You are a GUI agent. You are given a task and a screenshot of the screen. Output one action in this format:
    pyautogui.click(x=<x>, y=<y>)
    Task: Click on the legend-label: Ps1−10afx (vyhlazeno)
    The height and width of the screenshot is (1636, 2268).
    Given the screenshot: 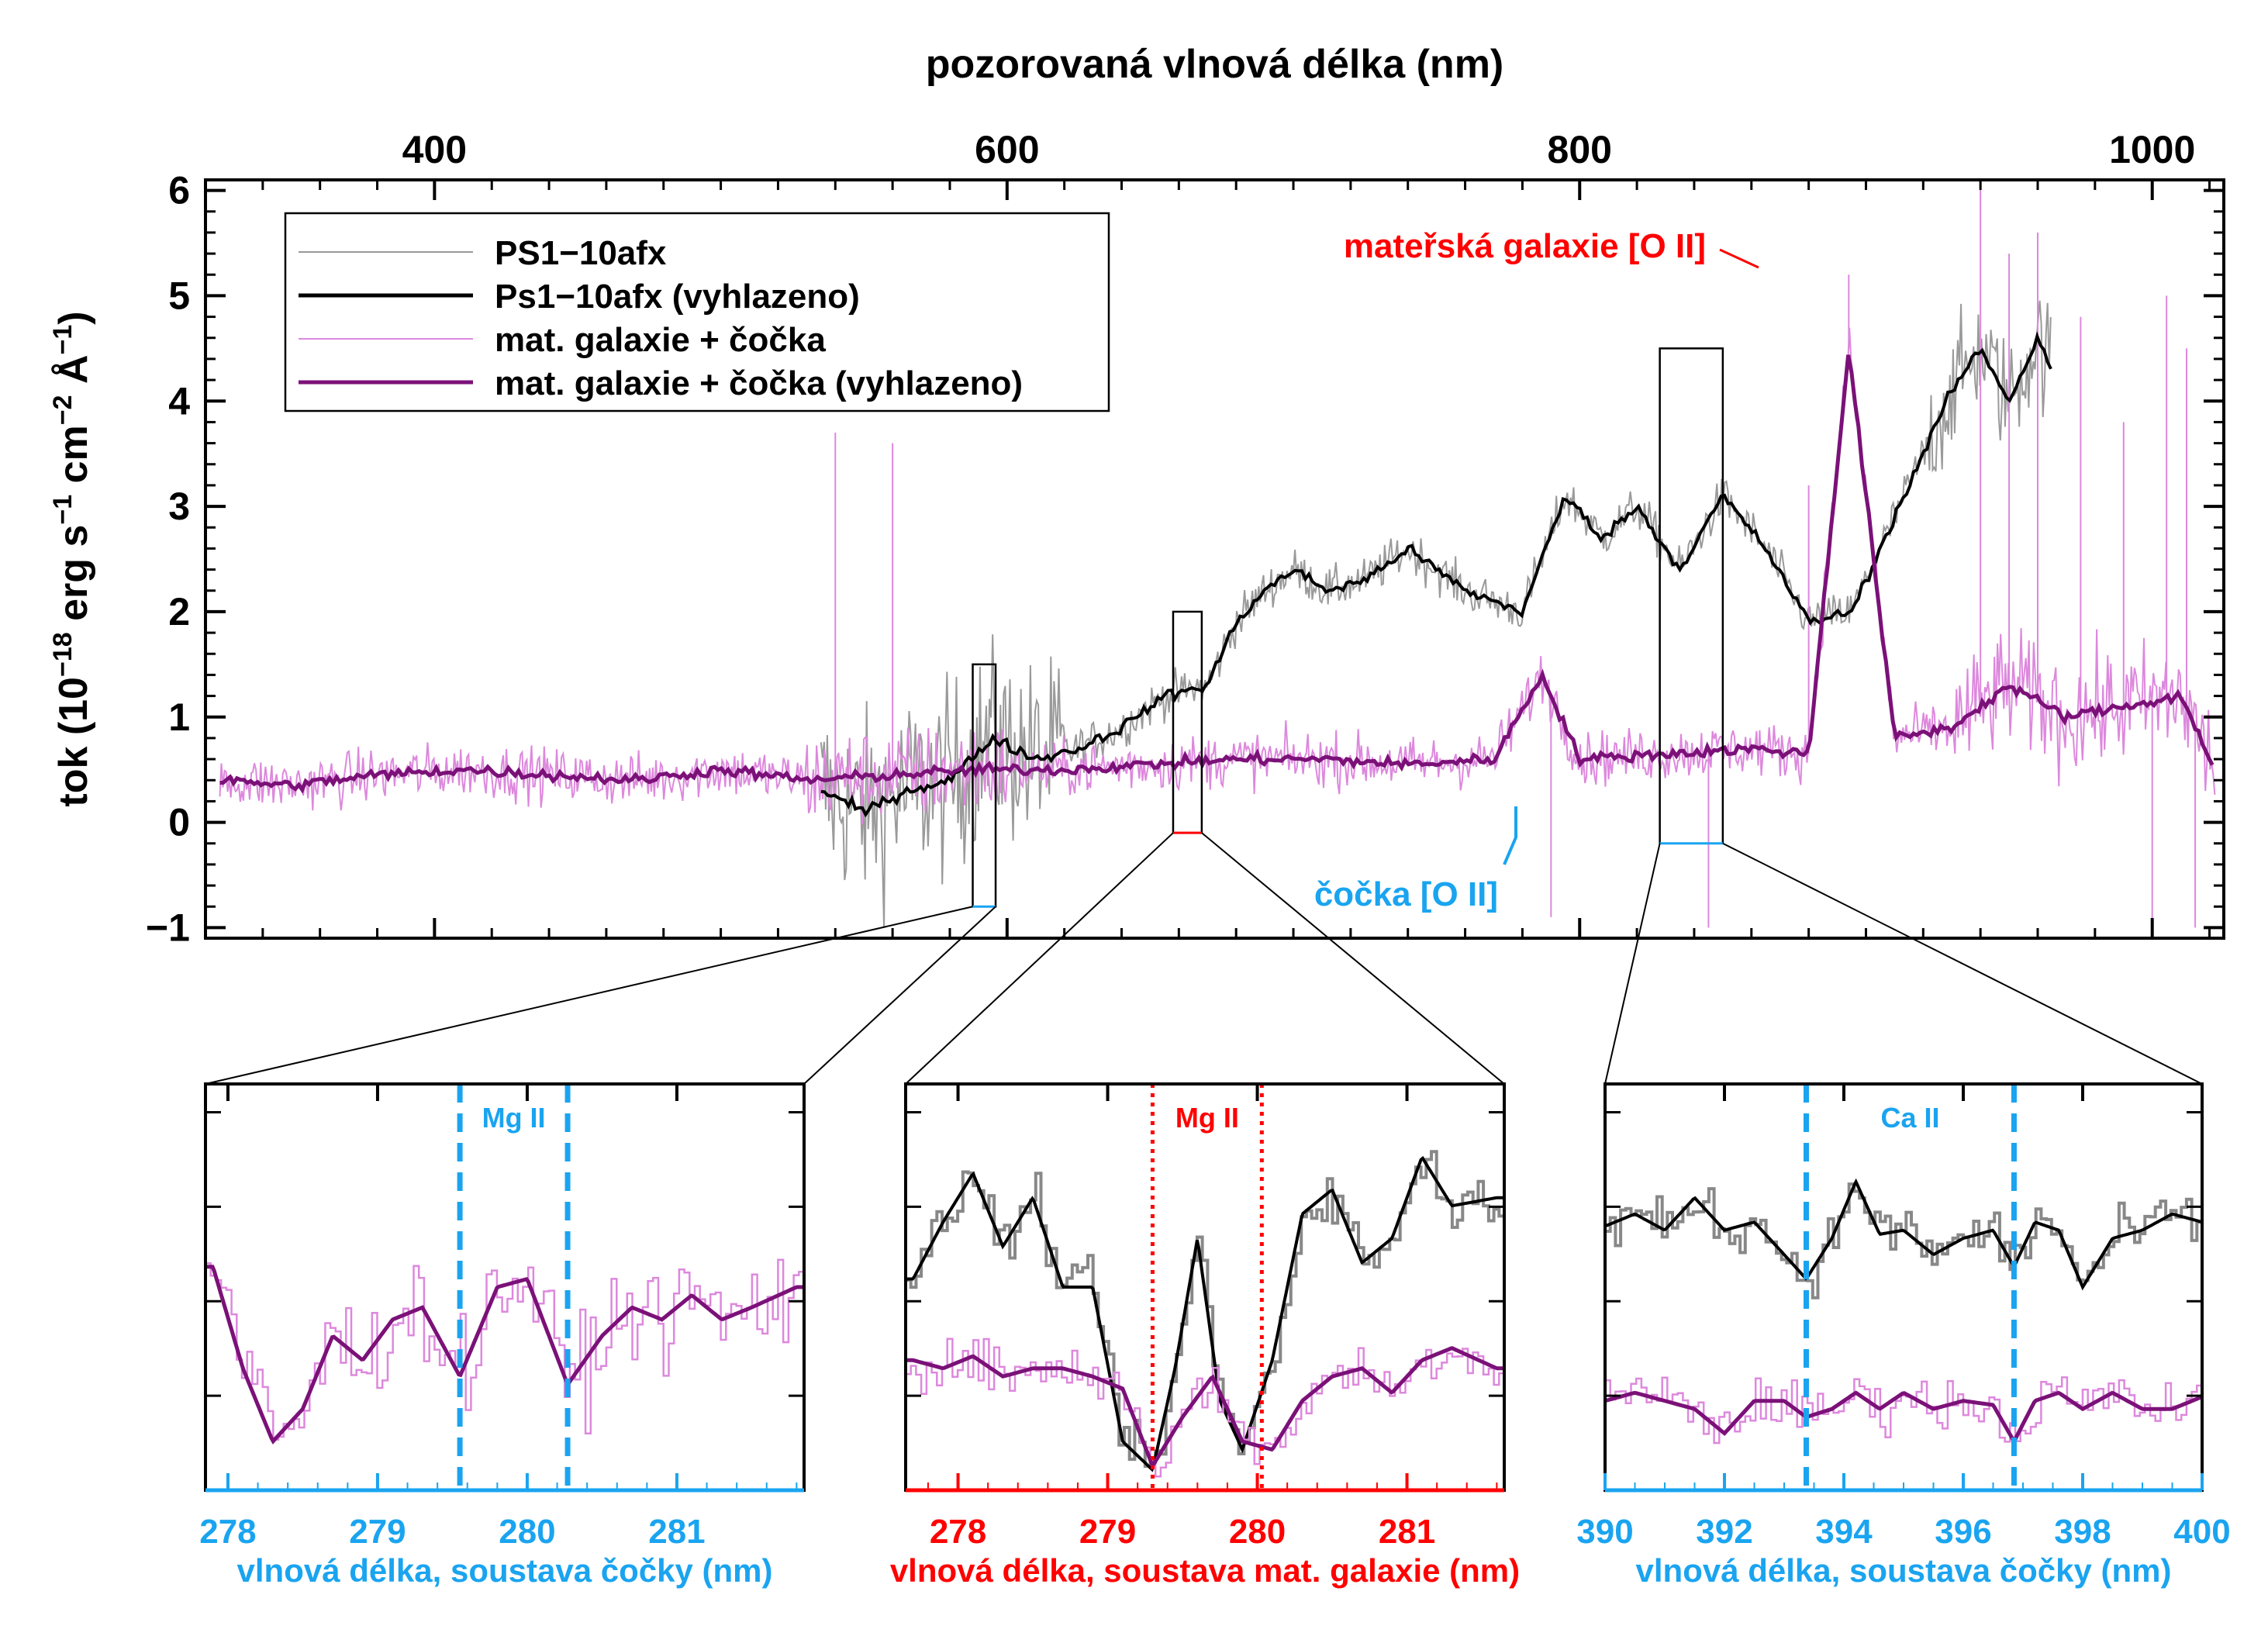 What is the action you would take?
    pyautogui.click(x=677, y=297)
    